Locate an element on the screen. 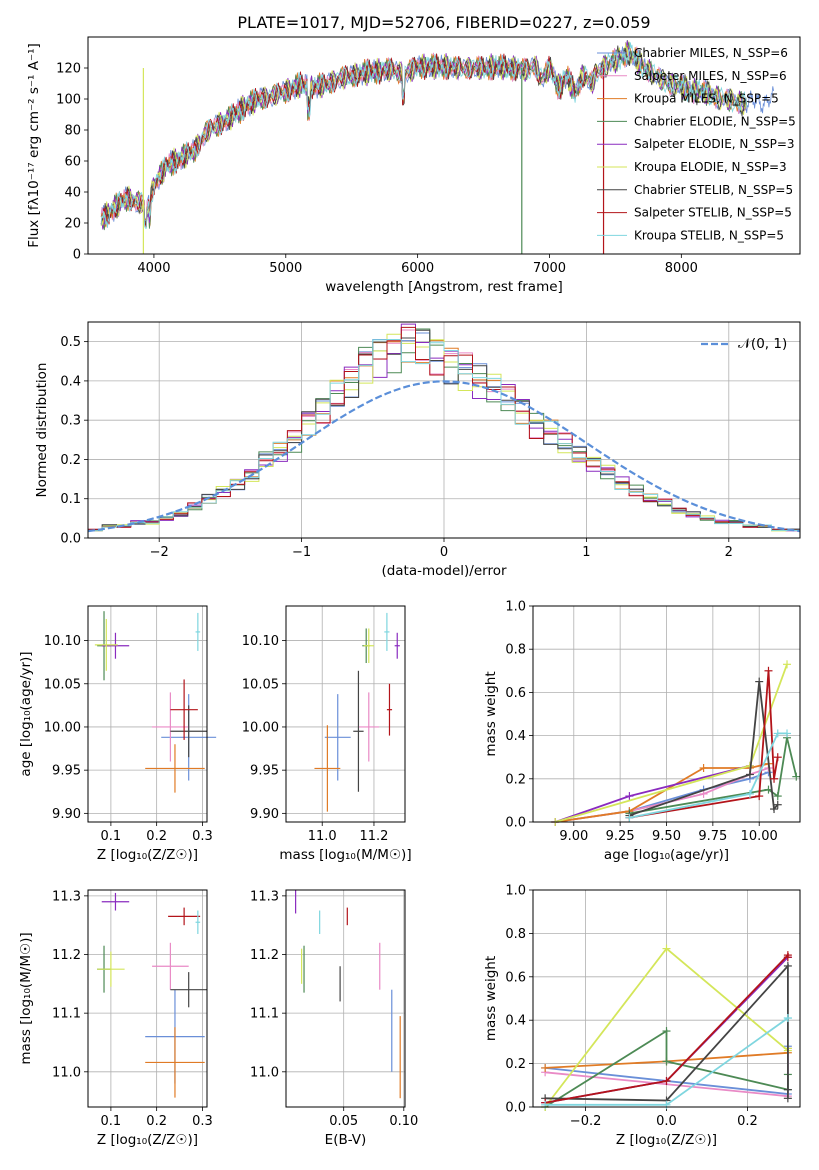 The height and width of the screenshot is (1170, 819). y-tick-label: 0 is located at coordinates (77, 255).